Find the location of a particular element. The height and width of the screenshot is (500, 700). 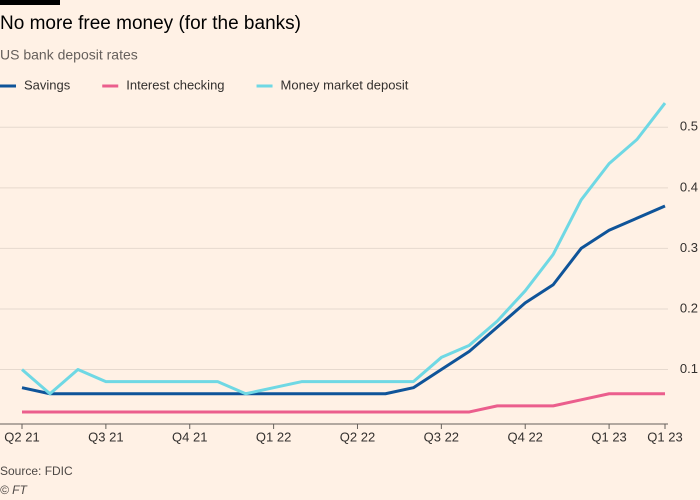

y-tick-label: 0.3 is located at coordinates (689, 247).